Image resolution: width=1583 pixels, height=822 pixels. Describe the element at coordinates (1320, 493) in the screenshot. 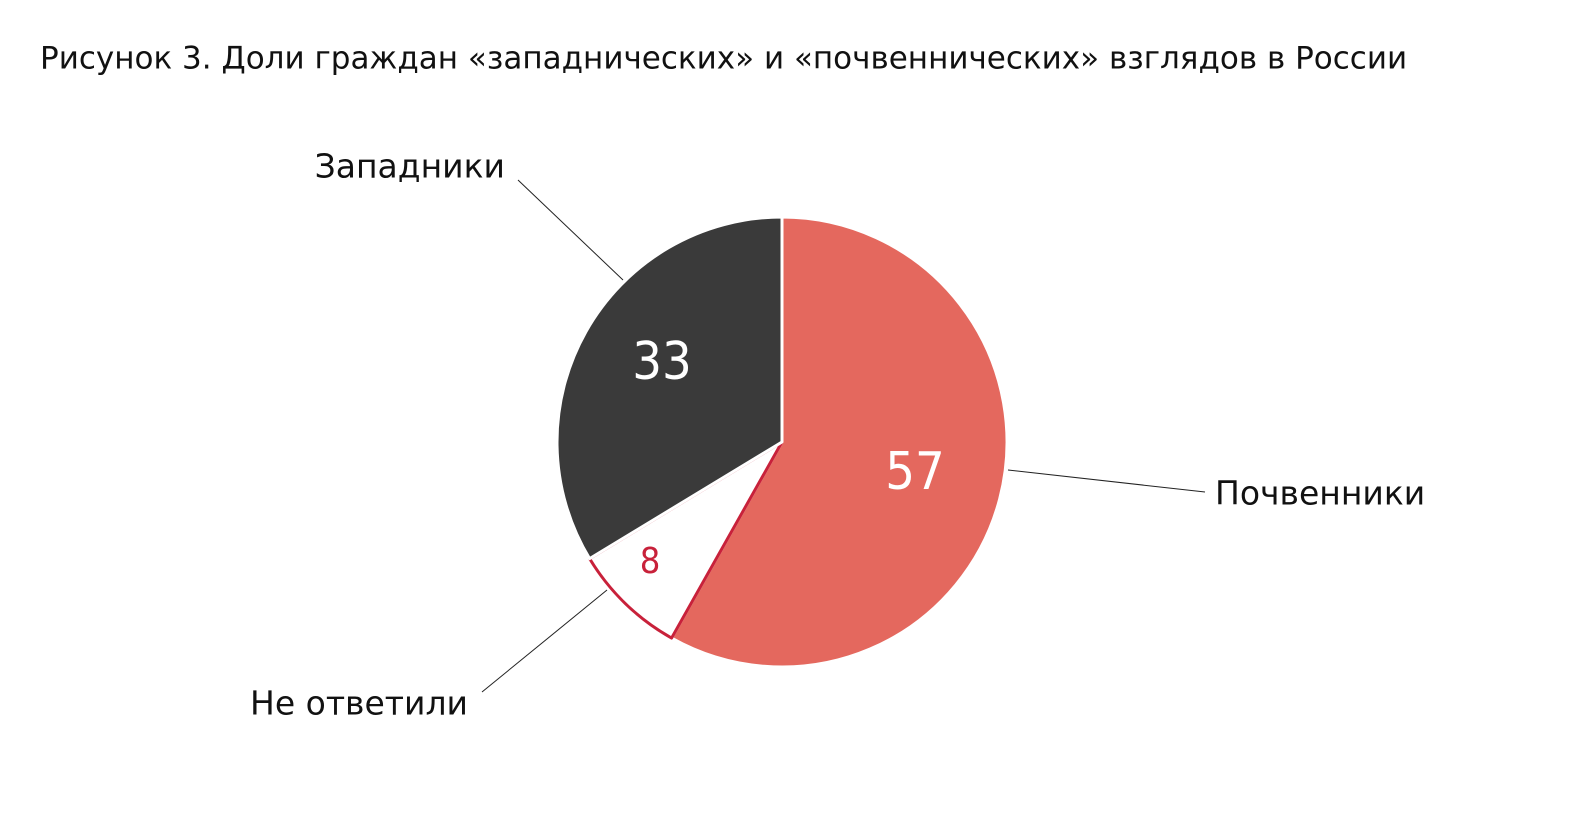

I see `category-label: Почвенники` at that location.